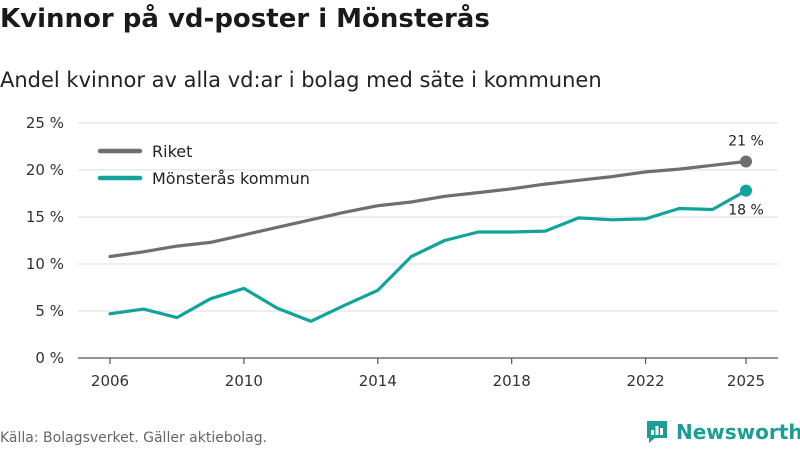 Image resolution: width=800 pixels, height=450 pixels. What do you see at coordinates (49, 358) in the screenshot?
I see `y-tick-label: 0 %` at bounding box center [49, 358].